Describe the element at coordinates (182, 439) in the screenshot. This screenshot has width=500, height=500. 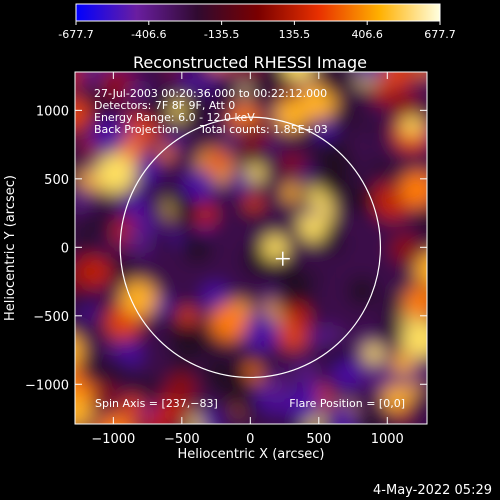
I see `x-tick-label: −500` at that location.